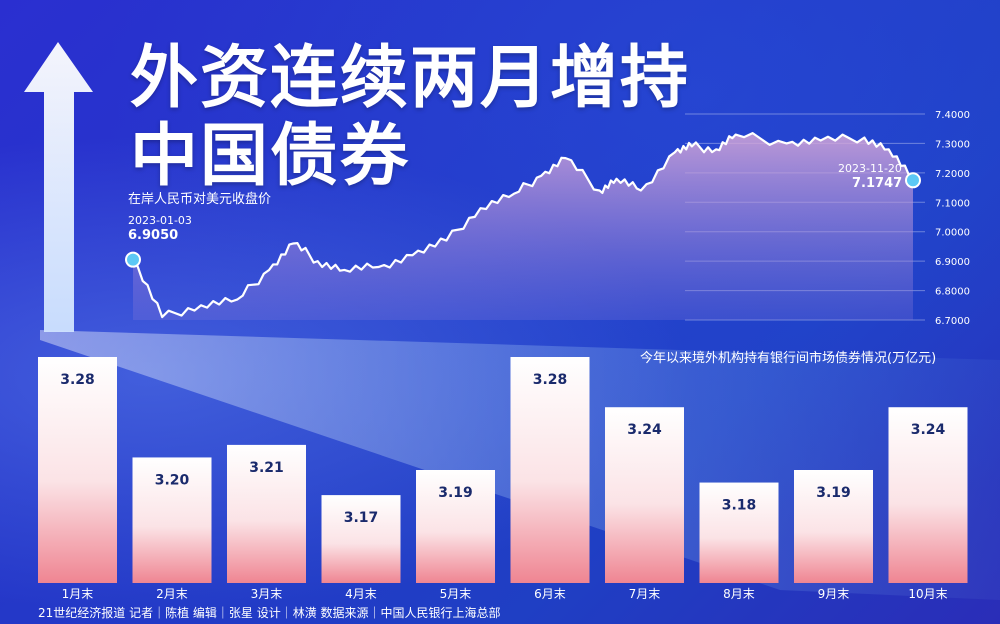 This screenshot has height=624, width=1000. Describe the element at coordinates (172, 594) in the screenshot. I see `bar-category-label: 2月末` at that location.